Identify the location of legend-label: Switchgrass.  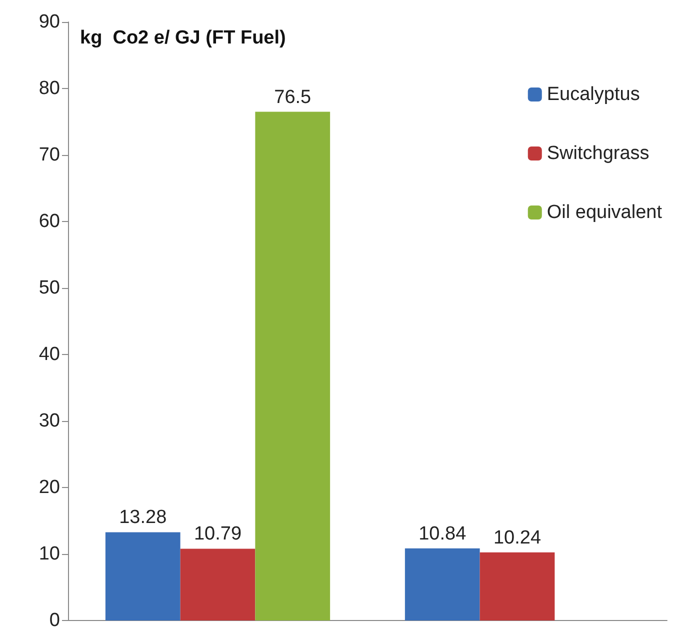
(598, 153).